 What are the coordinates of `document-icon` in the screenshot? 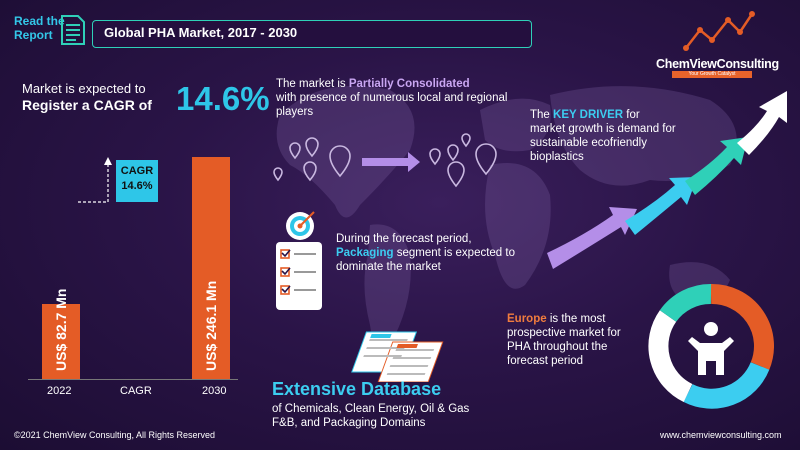 It's located at (73, 30).